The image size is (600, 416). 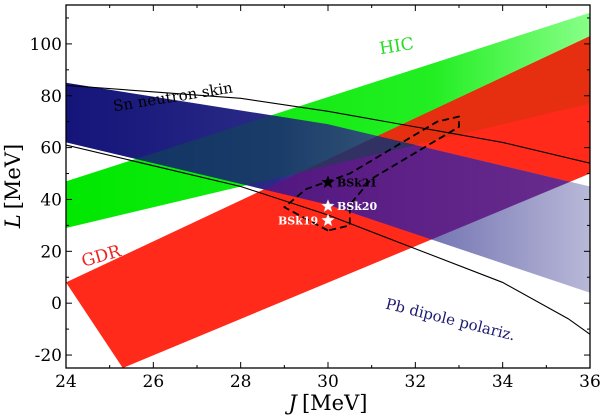 What do you see at coordinates (450, 320) in the screenshot?
I see `annotation-pb-dipole-polariz: Pb dipole polariz.` at bounding box center [450, 320].